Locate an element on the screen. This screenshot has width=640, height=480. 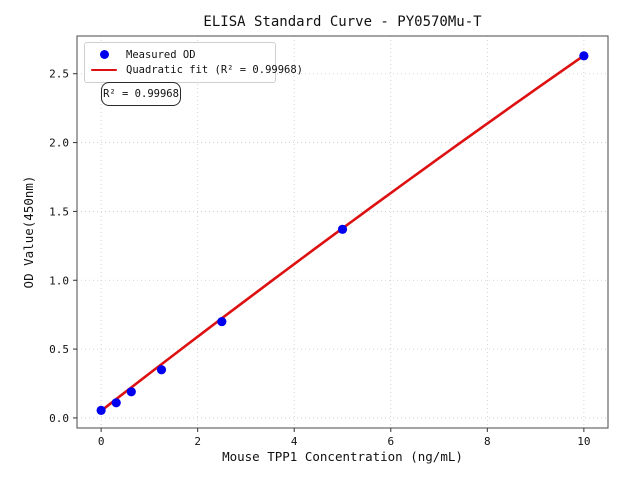
y-tick-label: 0.0 is located at coordinates (59, 418).